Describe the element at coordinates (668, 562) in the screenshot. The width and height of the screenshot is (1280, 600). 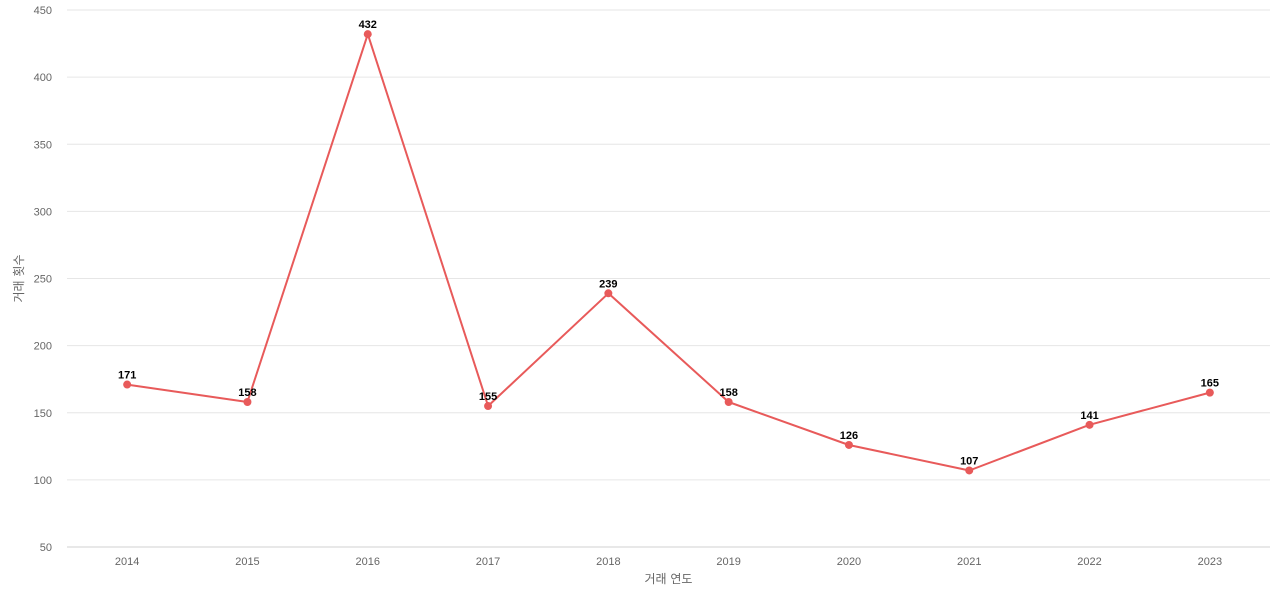
I see `x-axis-ticks: 2014 2015 2016 2017 2018 2019 2020 2021 2022 2023` at that location.